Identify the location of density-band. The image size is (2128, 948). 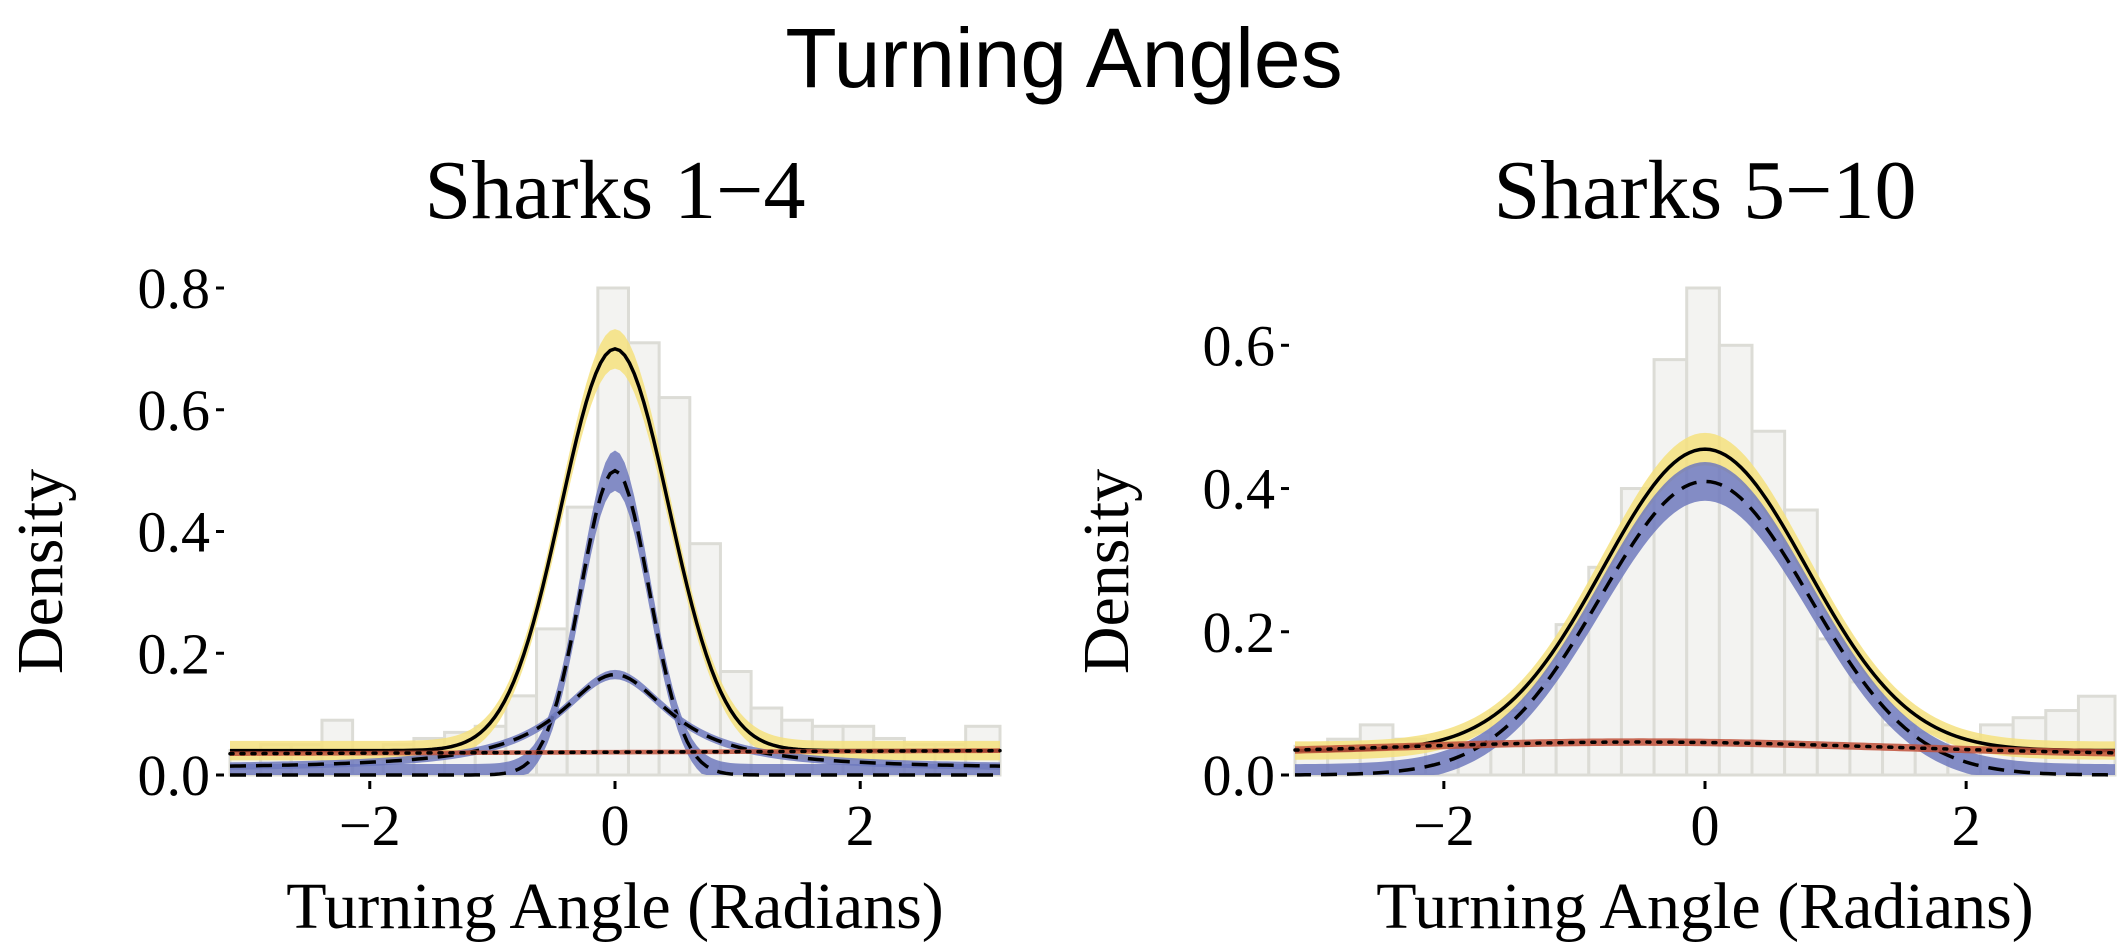
(1705, 747).